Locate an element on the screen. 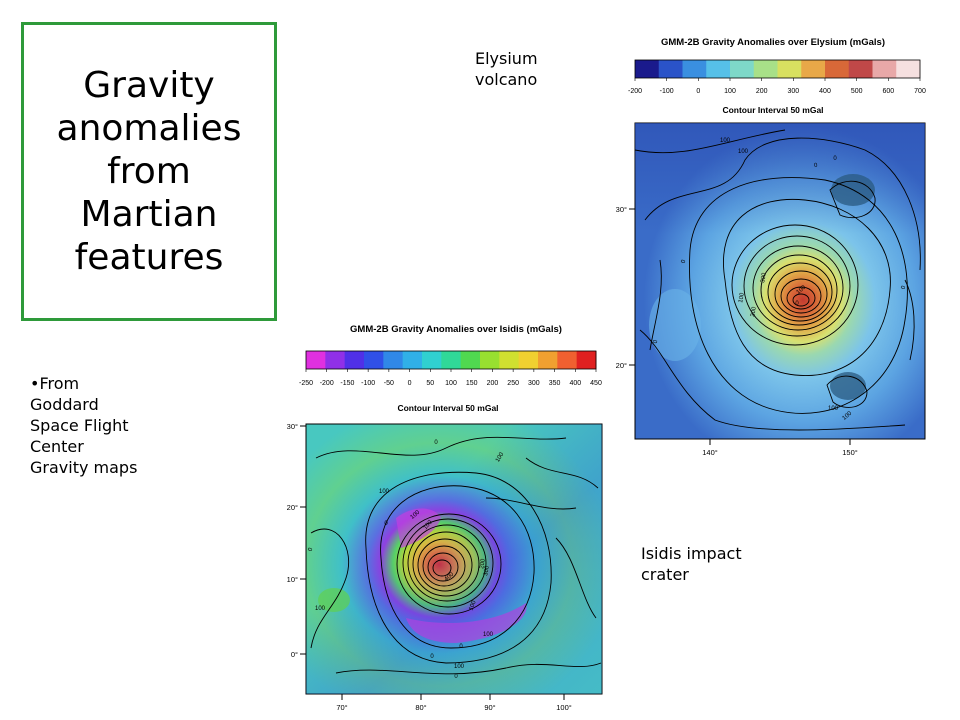  scale-tick-label: -150 is located at coordinates (347, 383).